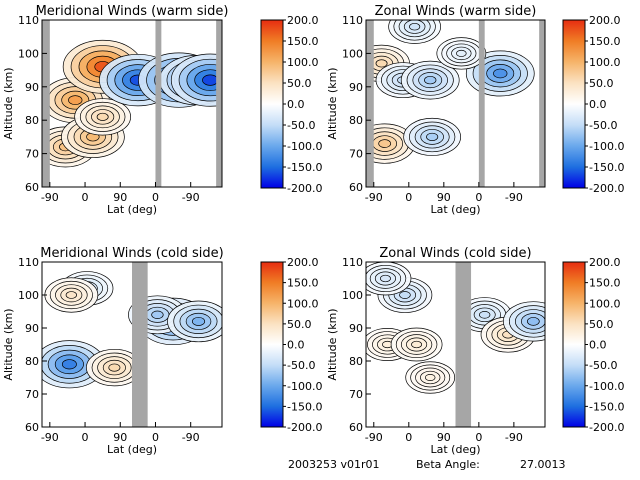  Describe the element at coordinates (334, 464) in the screenshot. I see `run-id-label: 2003253 v01r01` at that location.